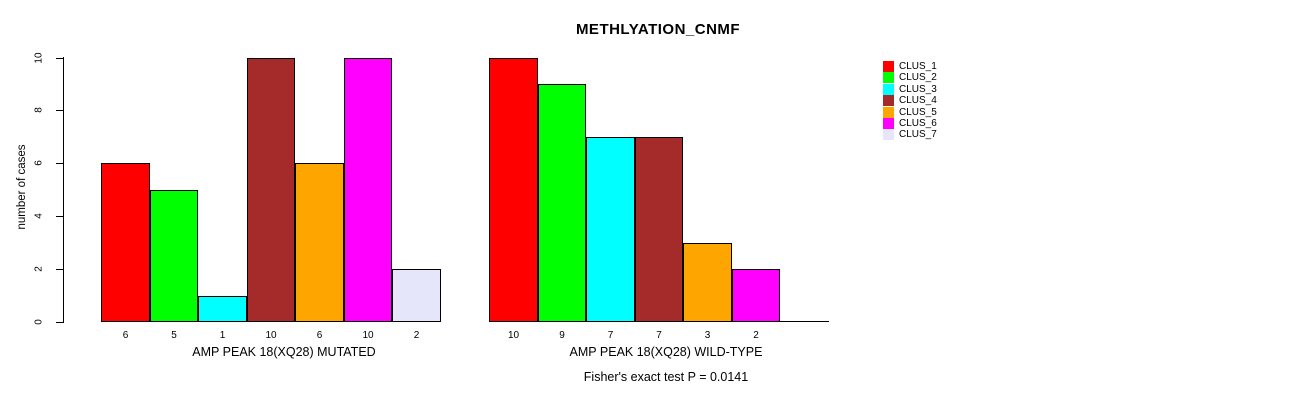 The image size is (1290, 400). I want to click on y-tick-label: 8, so click(39, 110).